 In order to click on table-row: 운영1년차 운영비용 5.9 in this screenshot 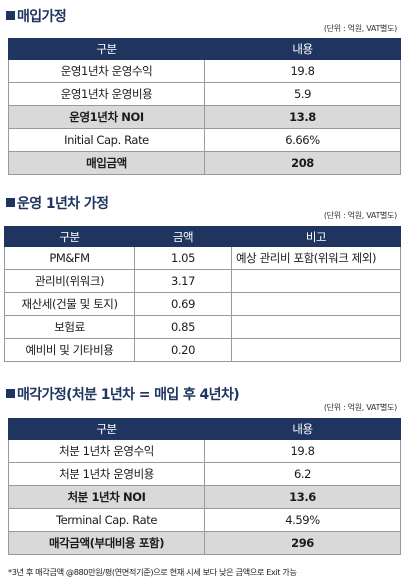, I will do `click(204, 94)`.